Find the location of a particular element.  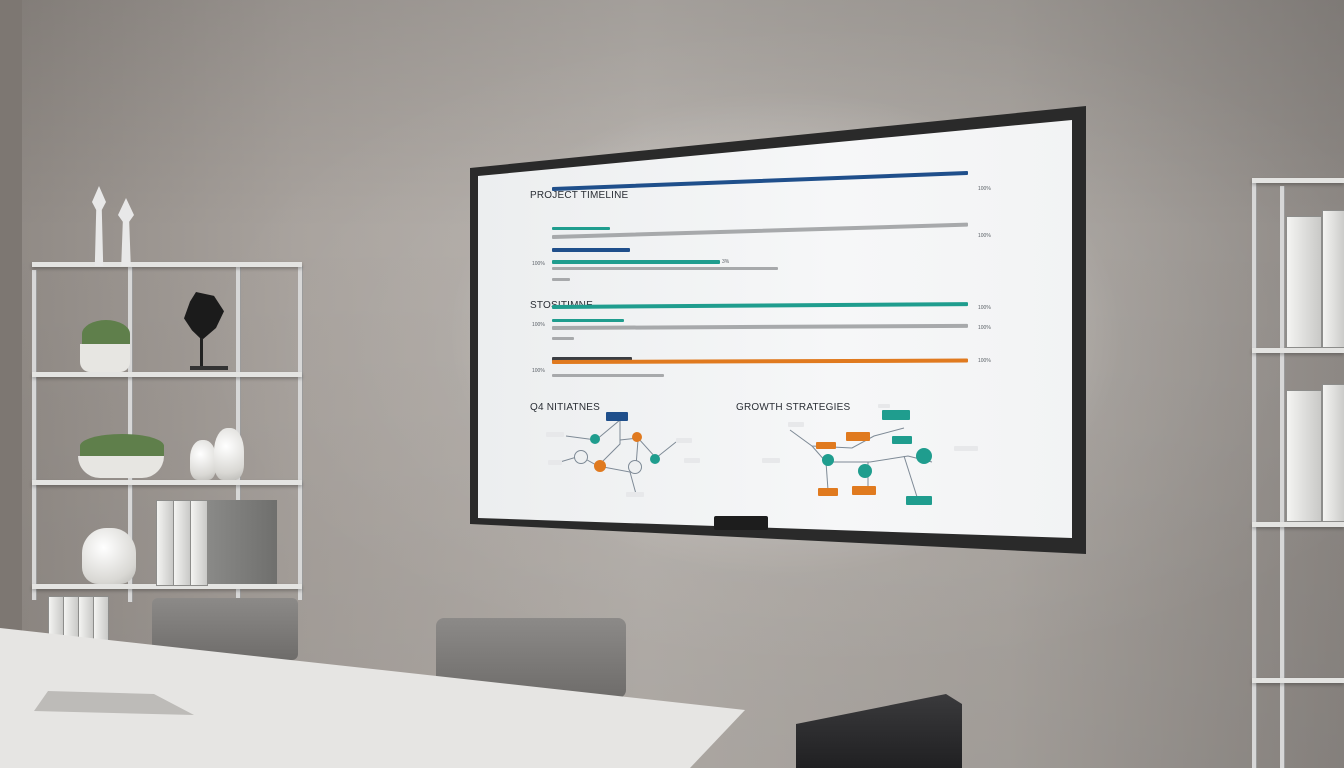

section-title-project-timeline: PROJECT TIMELINE is located at coordinates (579, 195).